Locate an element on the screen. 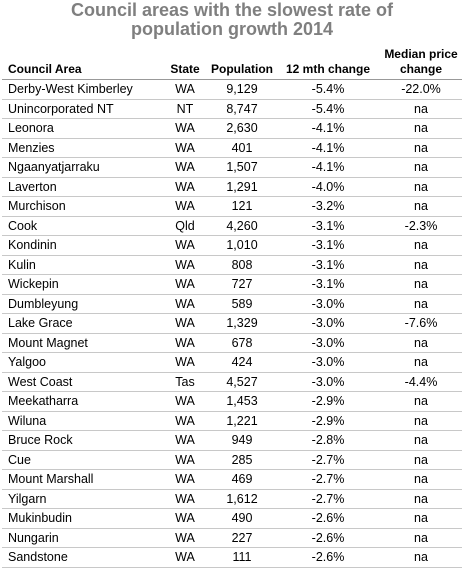  table-cell: 1,329 is located at coordinates (242, 323).